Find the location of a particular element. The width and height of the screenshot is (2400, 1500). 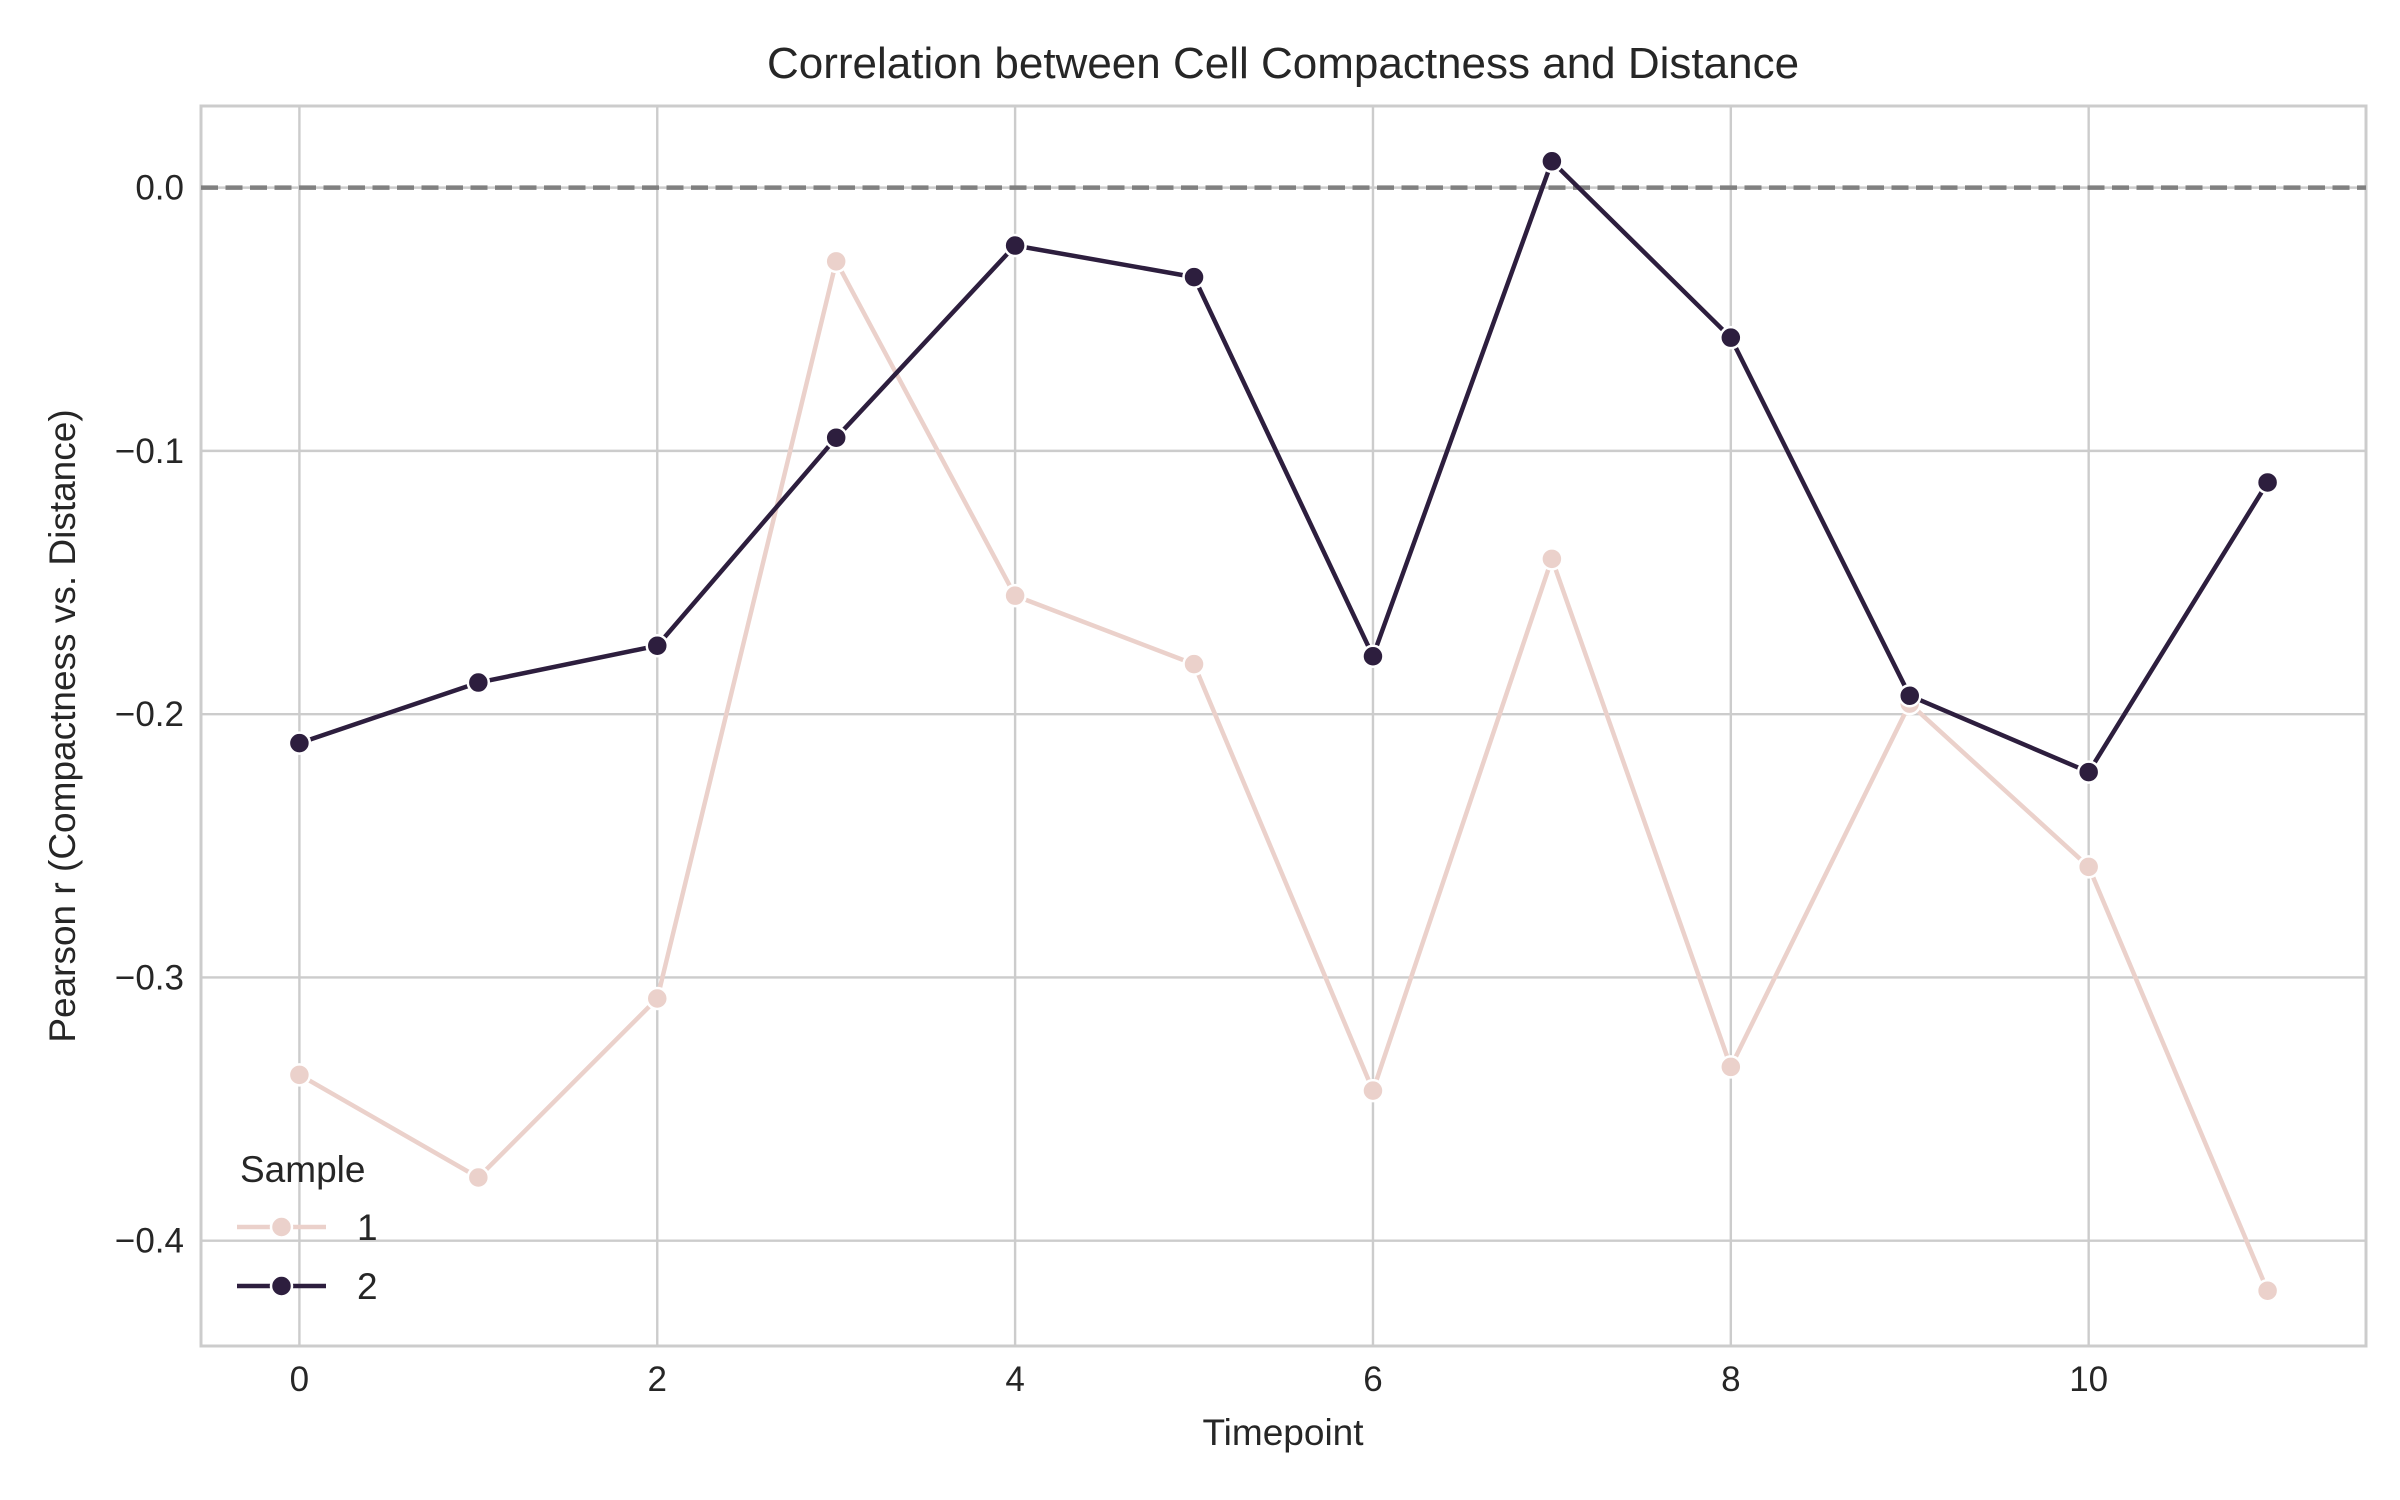

x-tick-label: 8 is located at coordinates (1730, 1379).